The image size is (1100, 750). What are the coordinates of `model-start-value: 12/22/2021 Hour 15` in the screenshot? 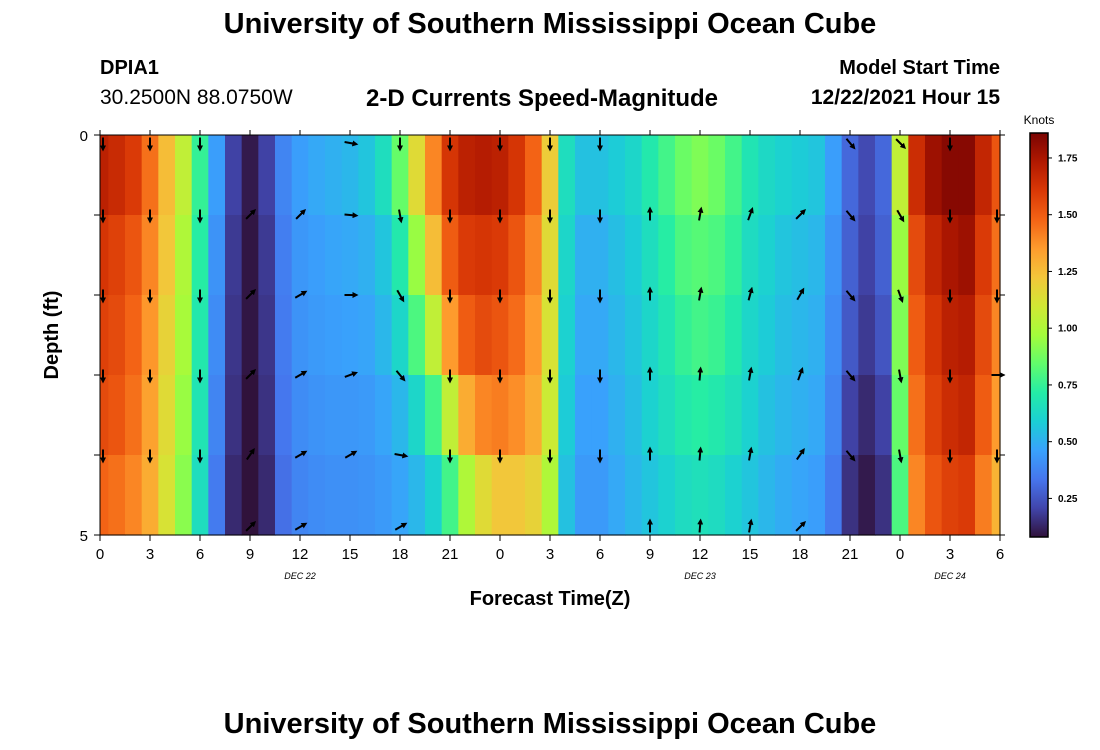 It's located at (905, 97).